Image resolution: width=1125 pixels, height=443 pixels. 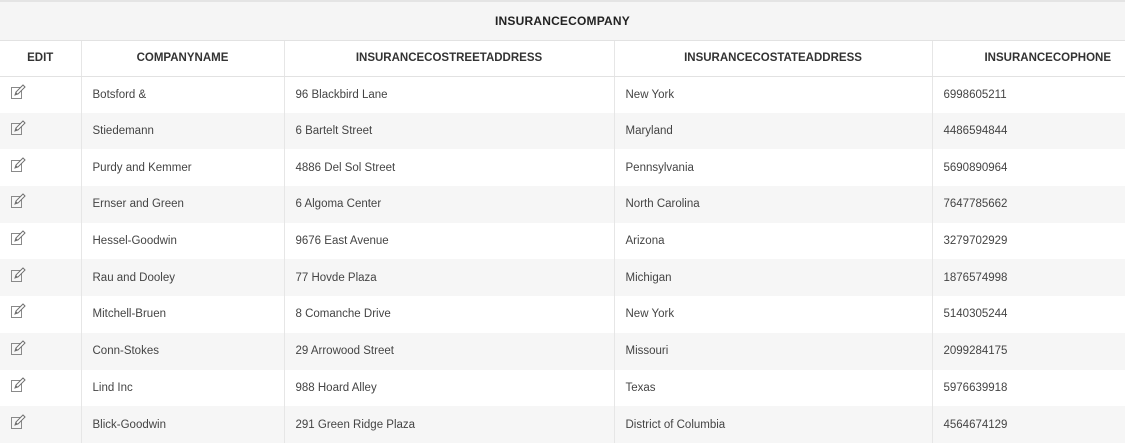 I want to click on column-header-companyname: COMPANYNAME, so click(x=183, y=59).